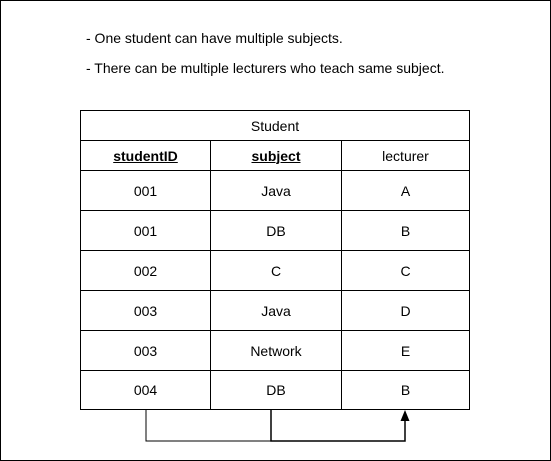 Image resolution: width=551 pixels, height=461 pixels. I want to click on table-row: 003 Java D, so click(275, 311).